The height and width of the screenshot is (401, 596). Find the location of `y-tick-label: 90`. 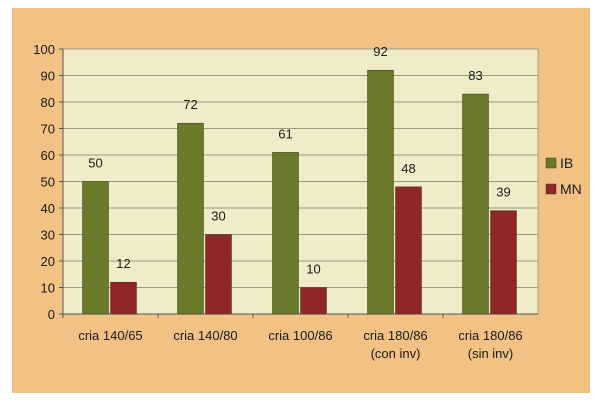

y-tick-label: 90 is located at coordinates (48, 76).